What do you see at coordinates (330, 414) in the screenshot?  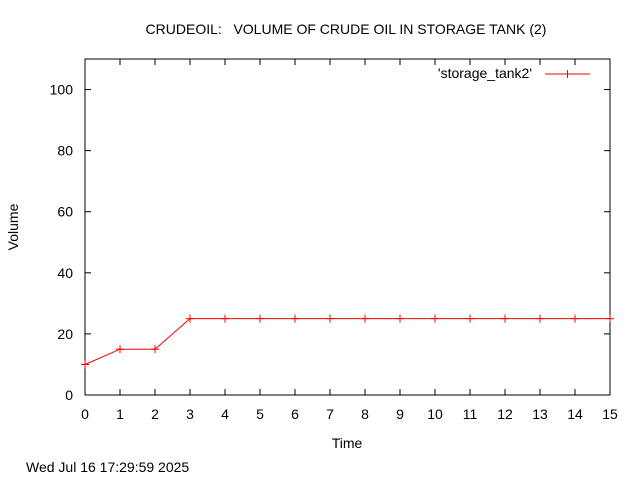 I see `x-tick-label: 7` at bounding box center [330, 414].